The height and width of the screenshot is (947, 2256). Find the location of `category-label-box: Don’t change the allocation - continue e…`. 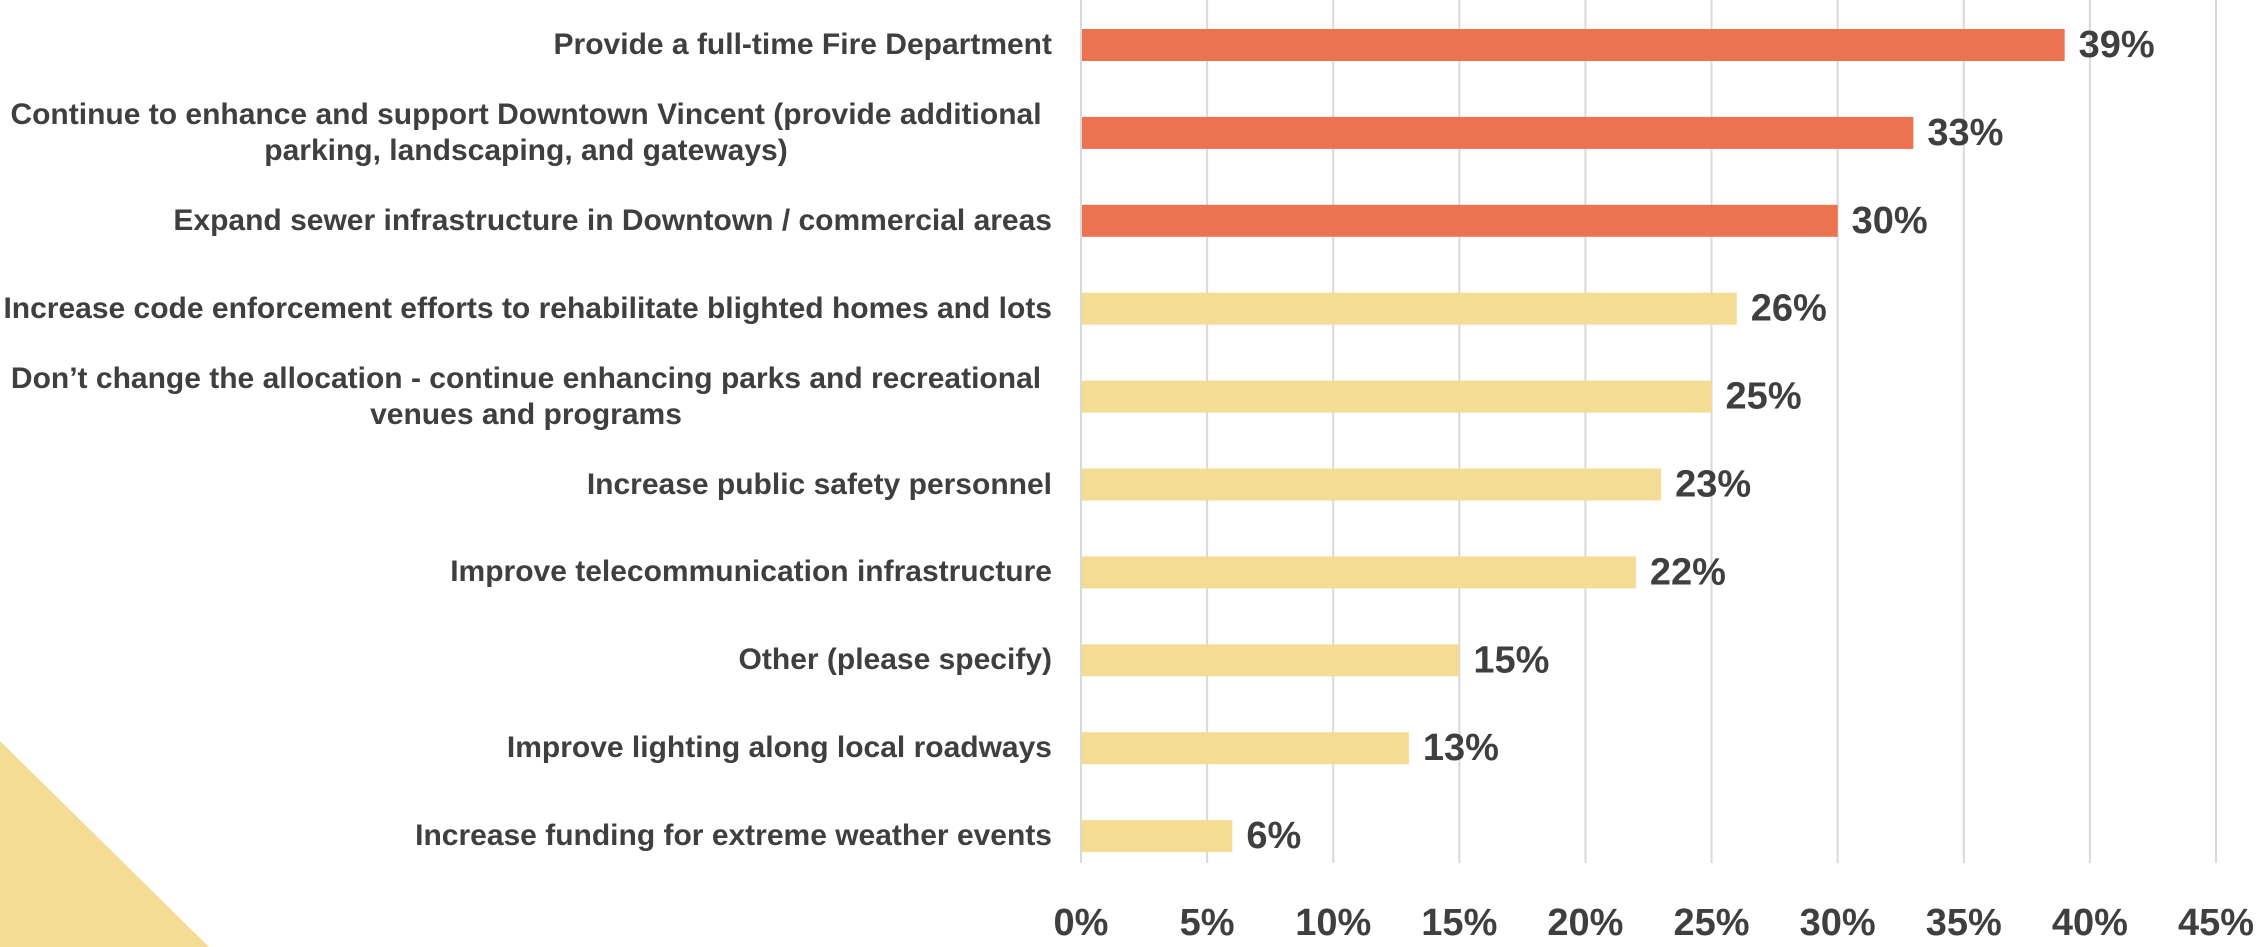

category-label-box: Don’t change the allocation - continue e… is located at coordinates (526, 397).